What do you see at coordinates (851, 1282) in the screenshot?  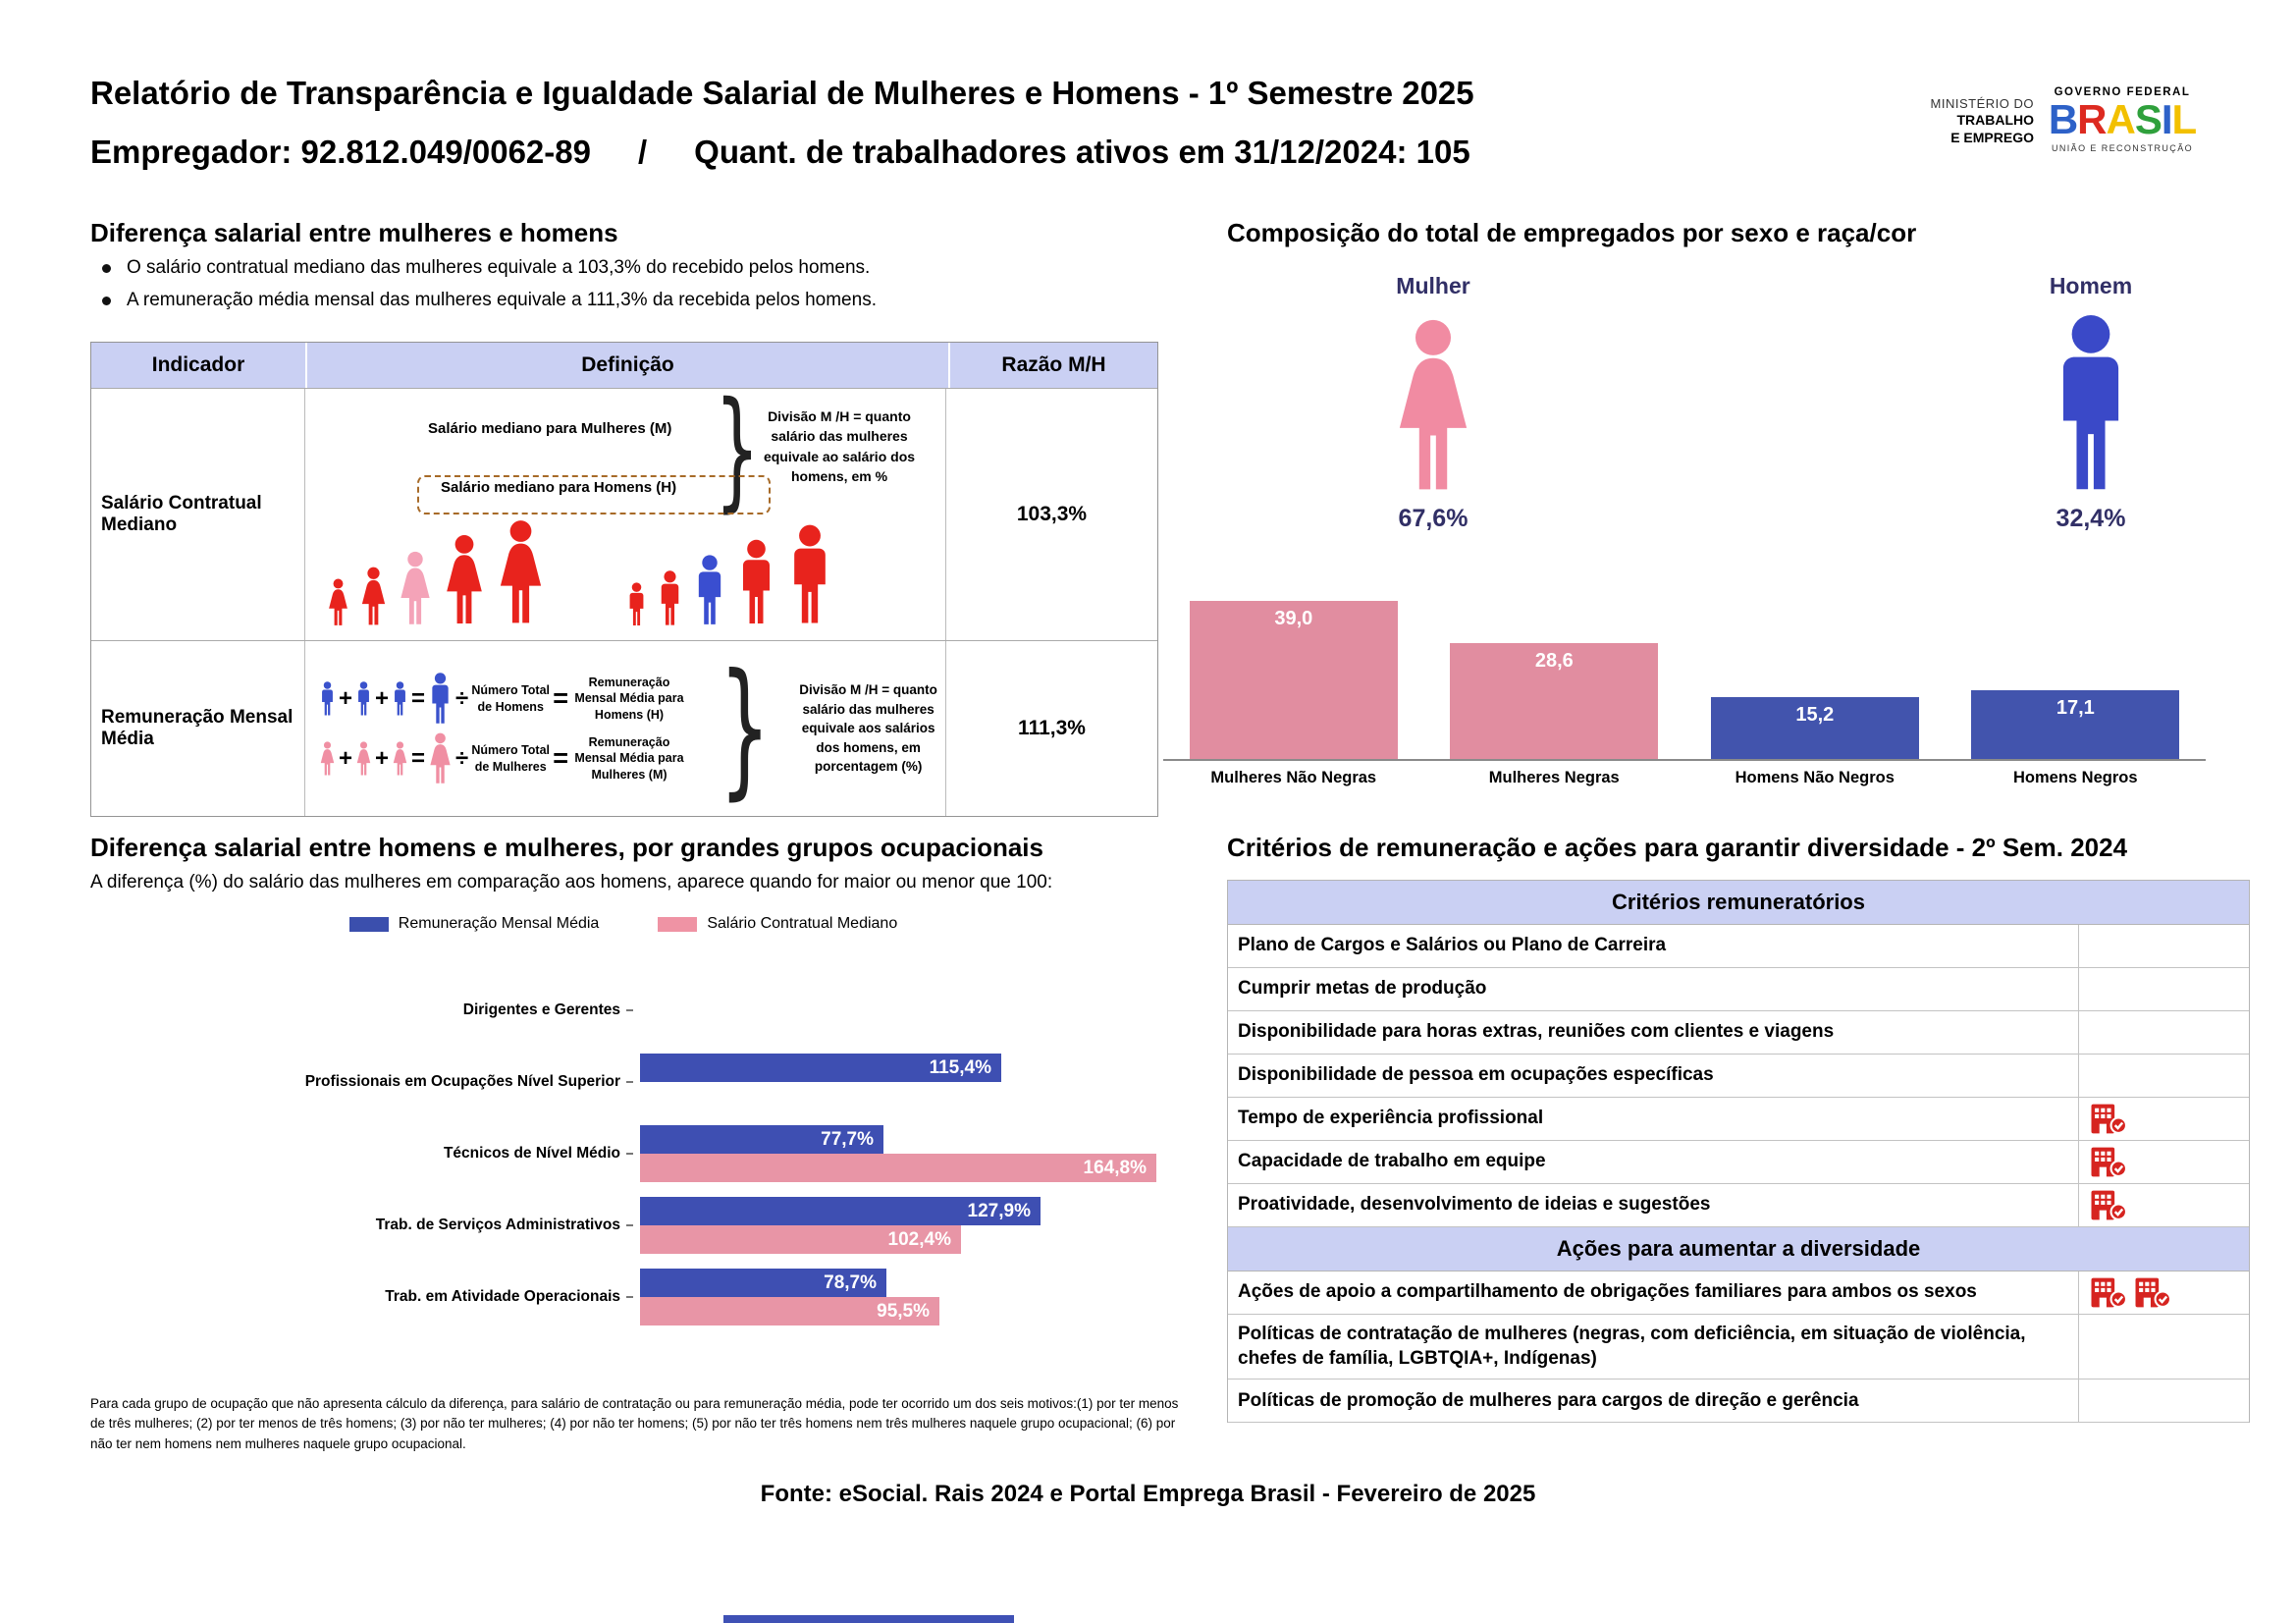 I see `bar-value-label: 78,7%` at bounding box center [851, 1282].